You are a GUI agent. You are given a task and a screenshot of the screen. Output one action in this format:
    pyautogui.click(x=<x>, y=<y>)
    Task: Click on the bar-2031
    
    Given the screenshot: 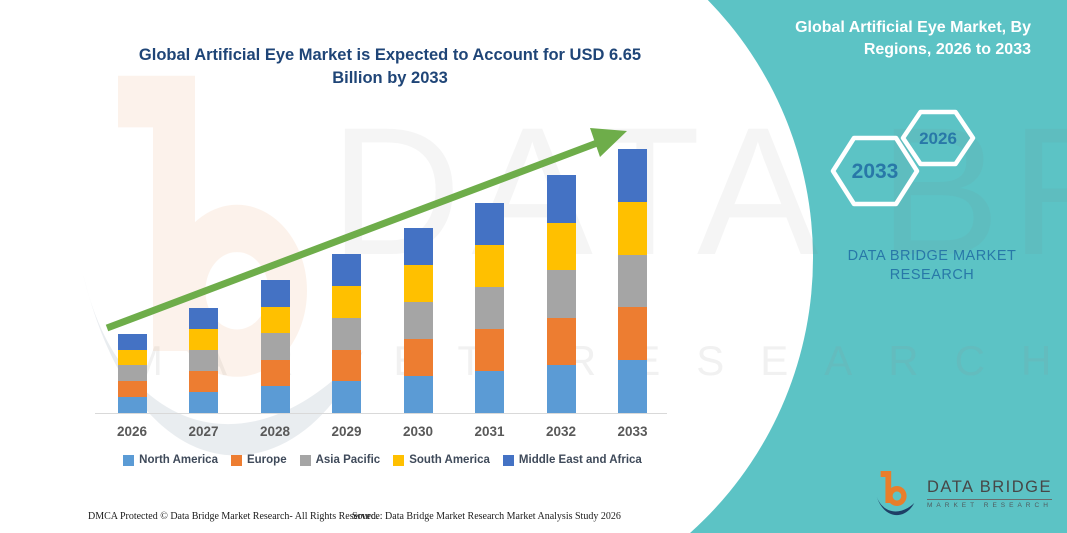 What is the action you would take?
    pyautogui.click(x=489, y=307)
    